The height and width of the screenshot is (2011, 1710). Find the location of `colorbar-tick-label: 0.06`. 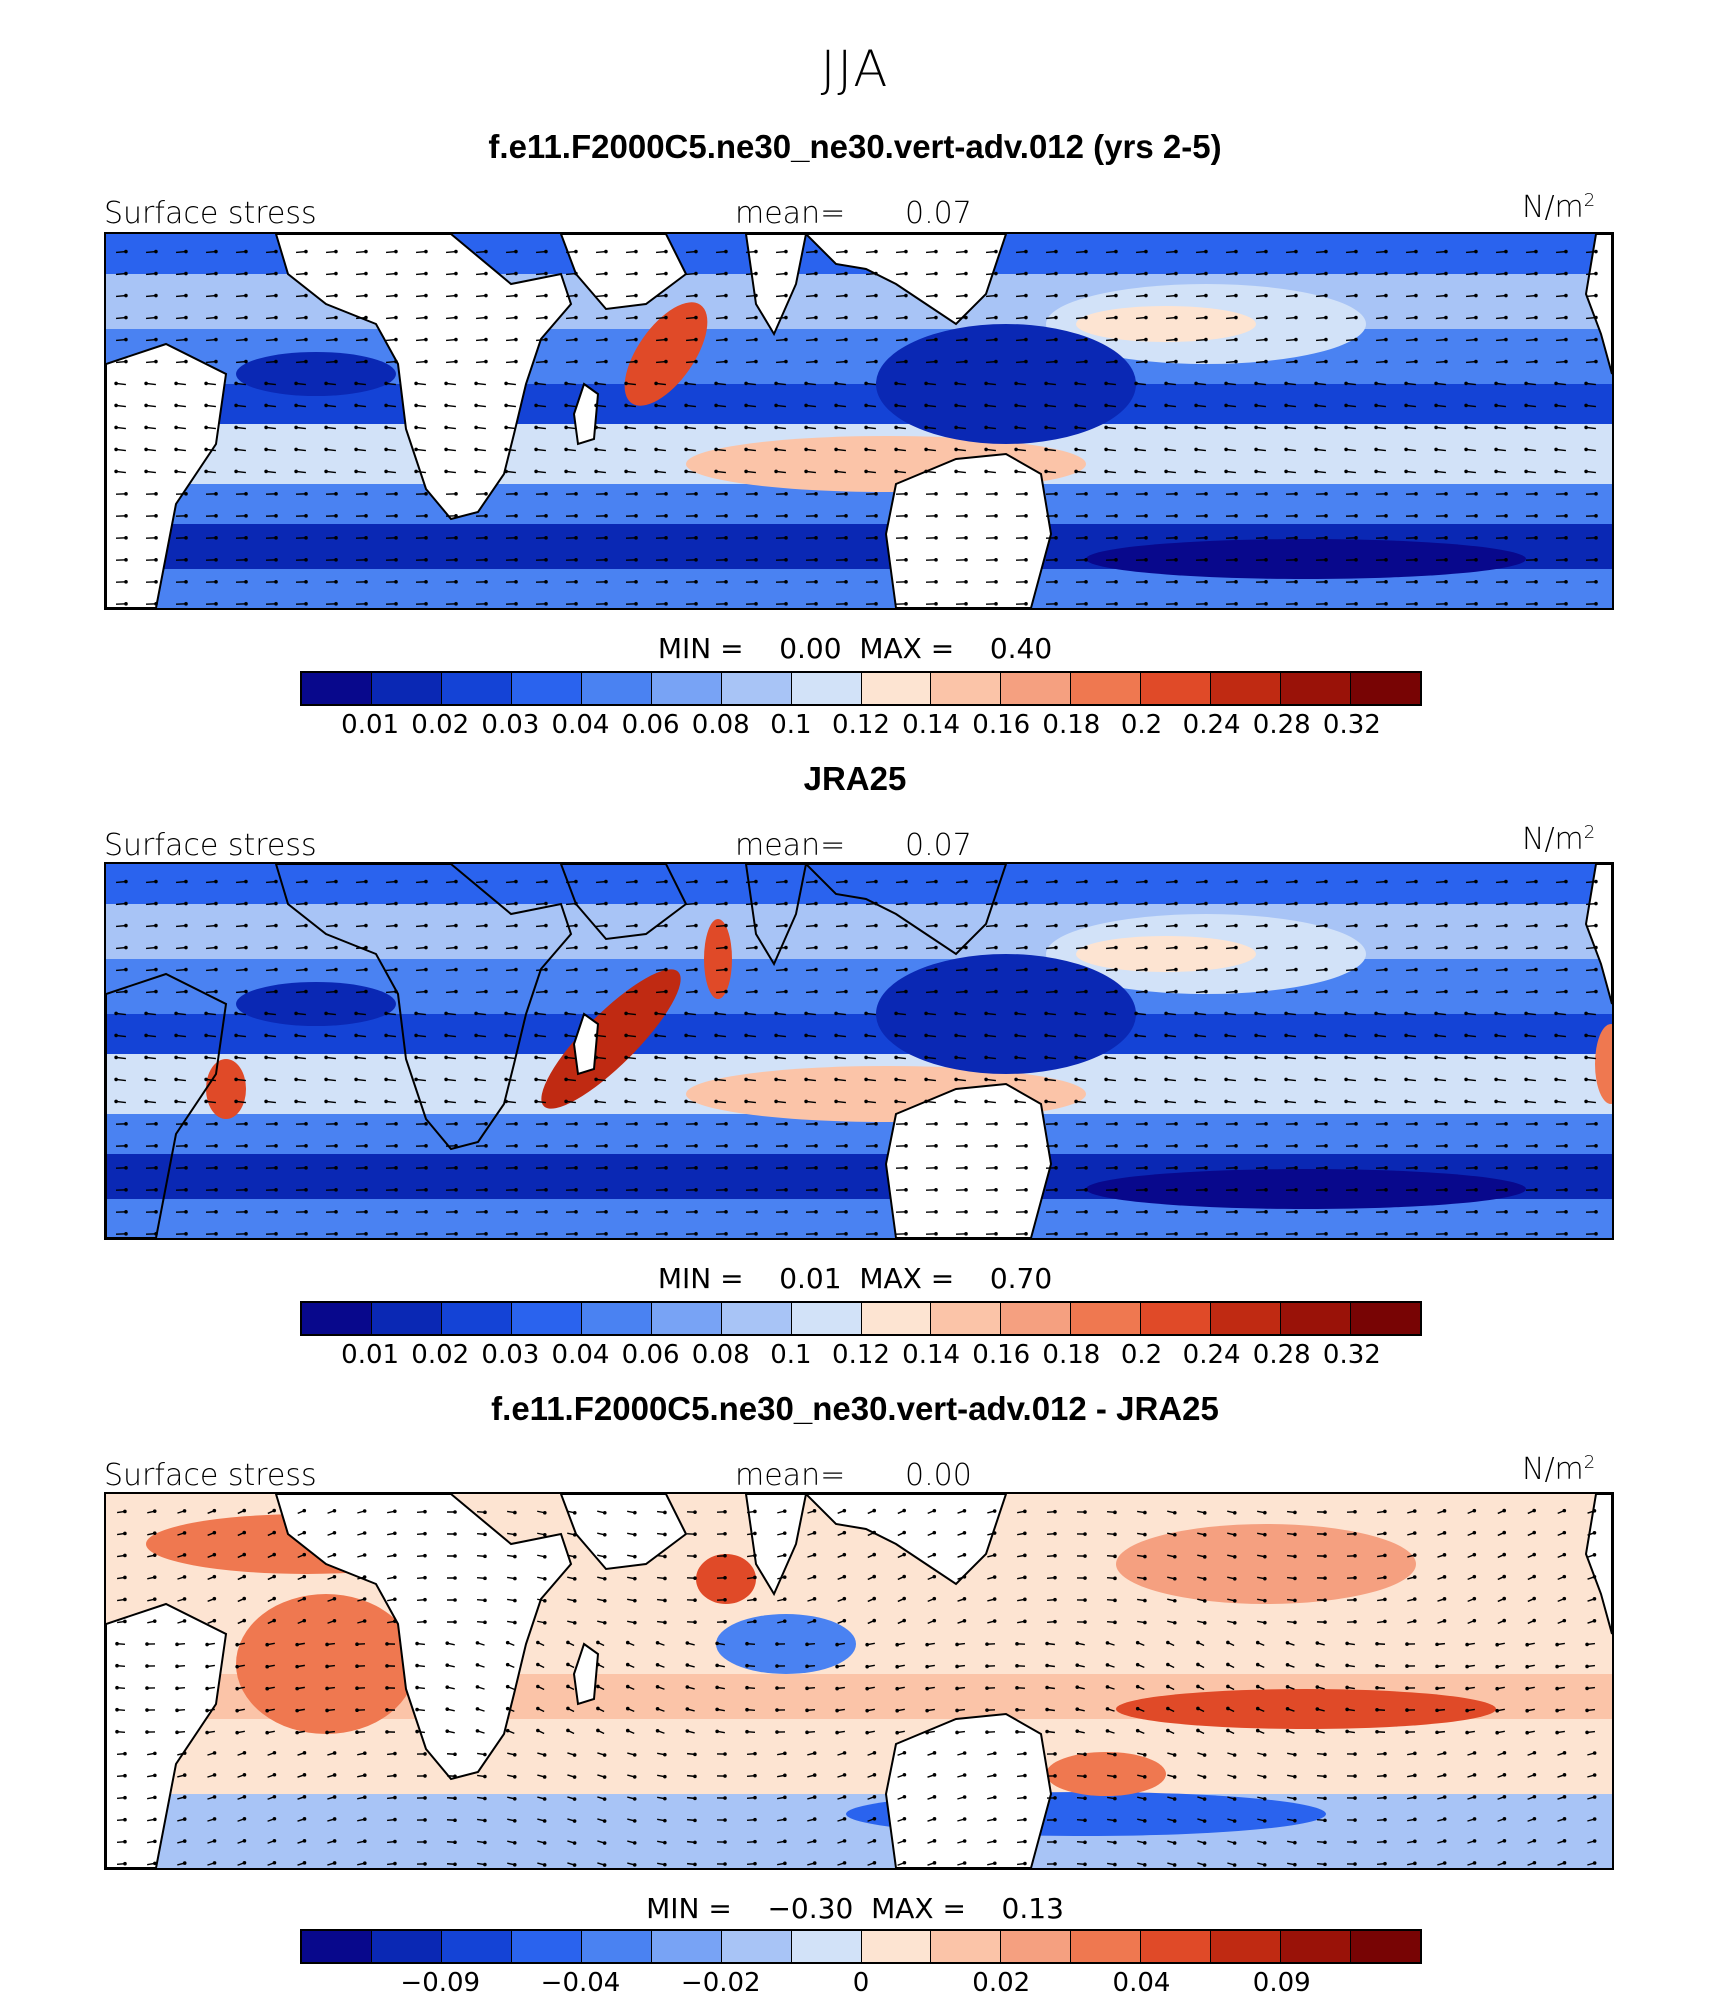

colorbar-tick-label: 0.06 is located at coordinates (650, 725).